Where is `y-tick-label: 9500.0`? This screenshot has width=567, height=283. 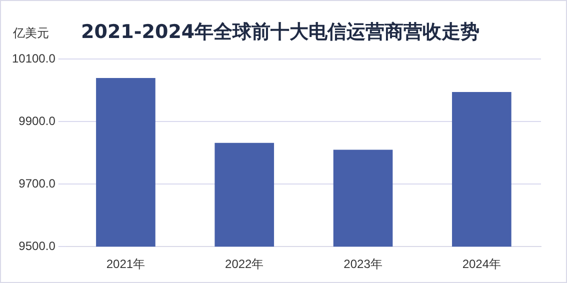
y-tick-label: 9500.0 is located at coordinates (37, 245).